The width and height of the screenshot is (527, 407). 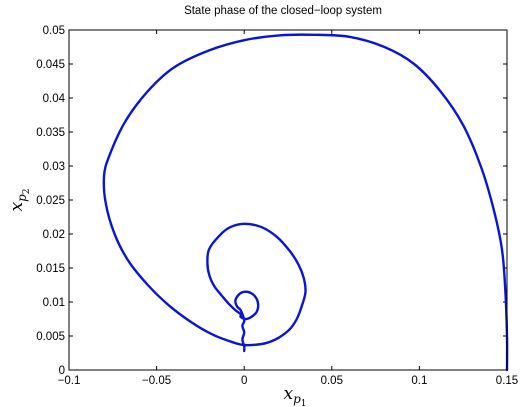 What do you see at coordinates (69, 381) in the screenshot?
I see `x-tick-label: −0.1` at bounding box center [69, 381].